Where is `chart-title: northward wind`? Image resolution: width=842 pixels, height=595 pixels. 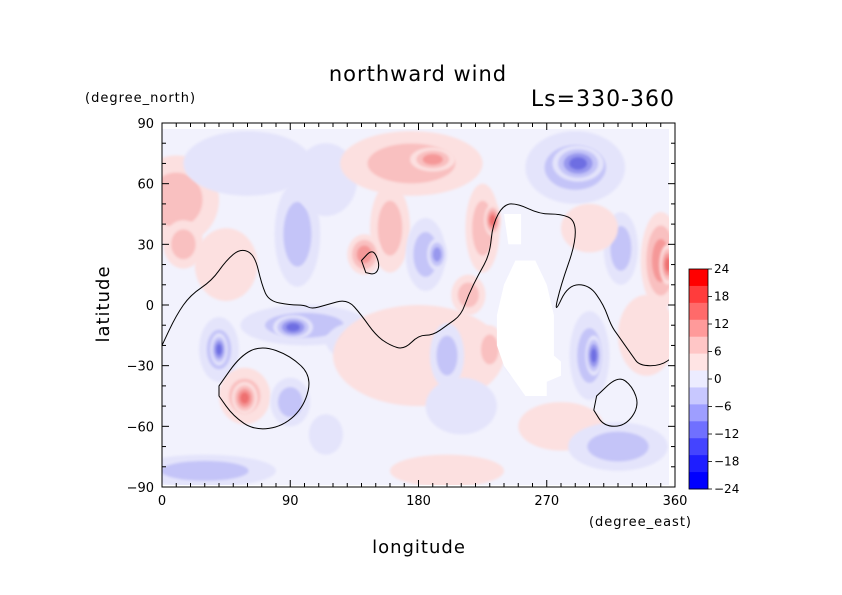
chart-title: northward wind is located at coordinates (418, 74).